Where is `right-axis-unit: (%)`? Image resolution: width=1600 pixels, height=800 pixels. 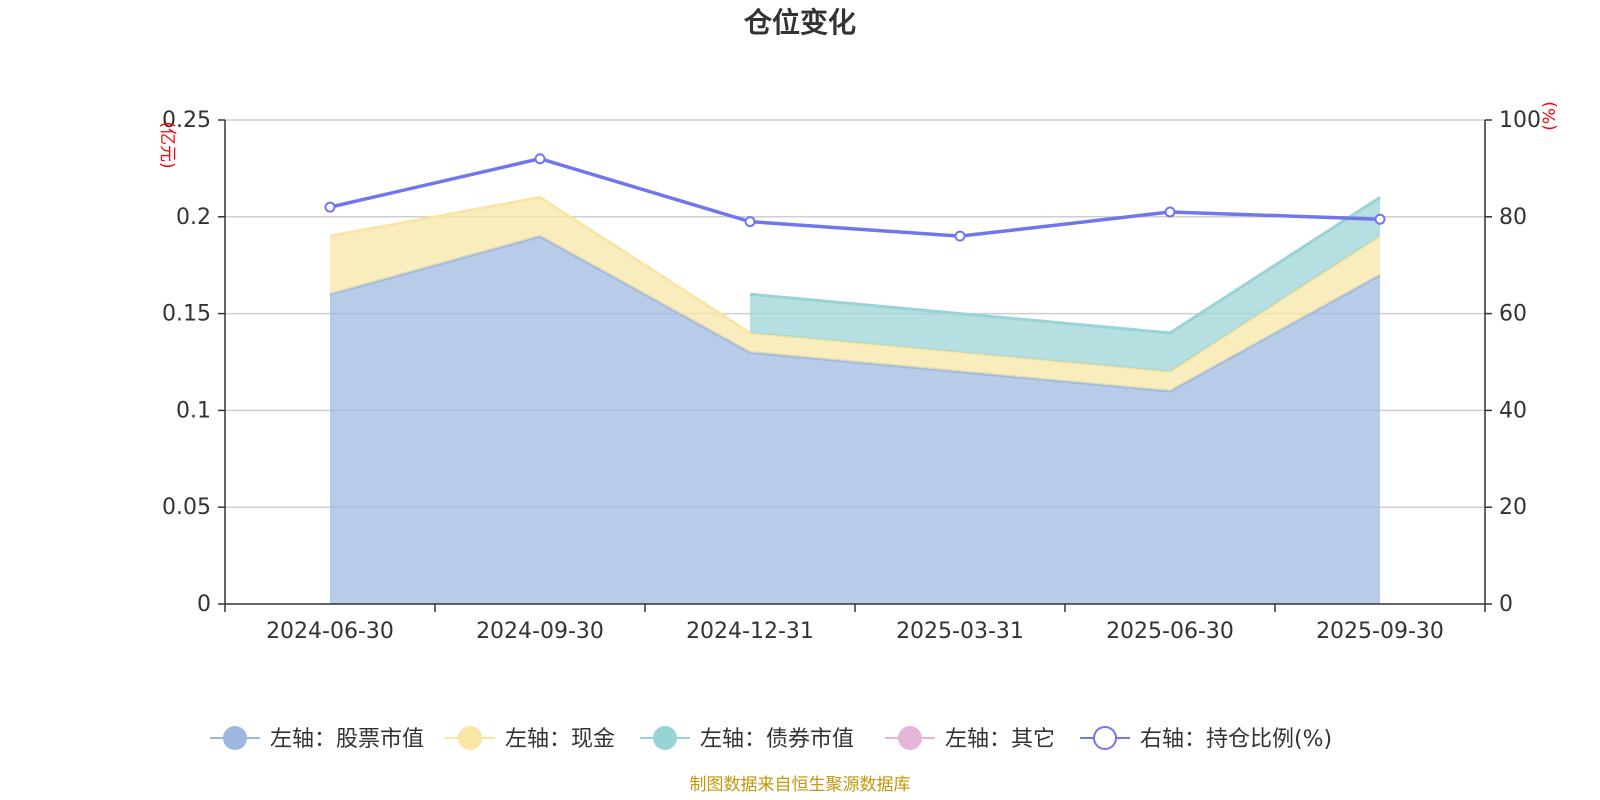
right-axis-unit: (%) is located at coordinates (1550, 115).